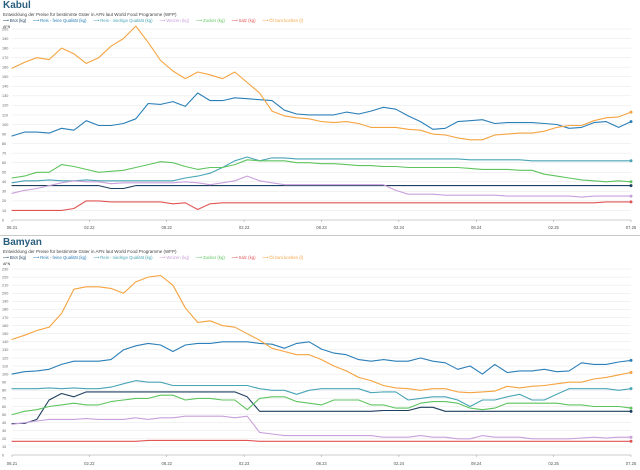  I want to click on y-tick-label: 20, so click(4, 201).